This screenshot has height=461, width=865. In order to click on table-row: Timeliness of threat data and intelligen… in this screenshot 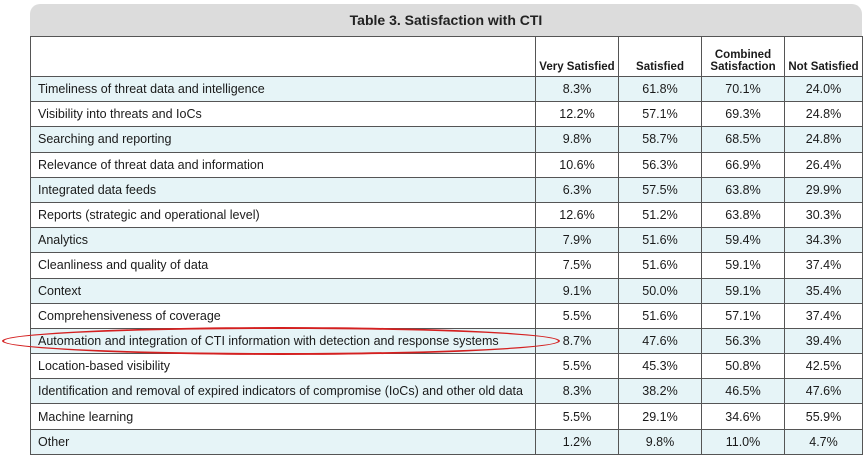, I will do `click(446, 89)`.